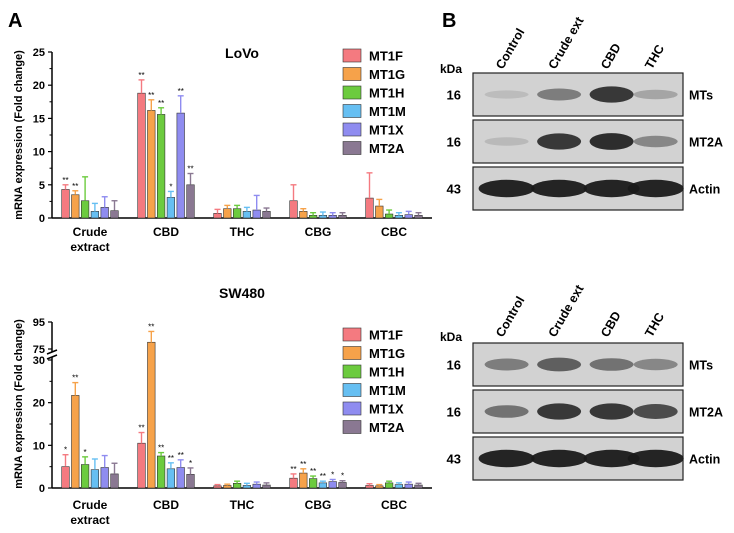 This screenshot has height=533, width=734. Describe the element at coordinates (39, 350) in the screenshot. I see `y-tick-label: 75` at that location.